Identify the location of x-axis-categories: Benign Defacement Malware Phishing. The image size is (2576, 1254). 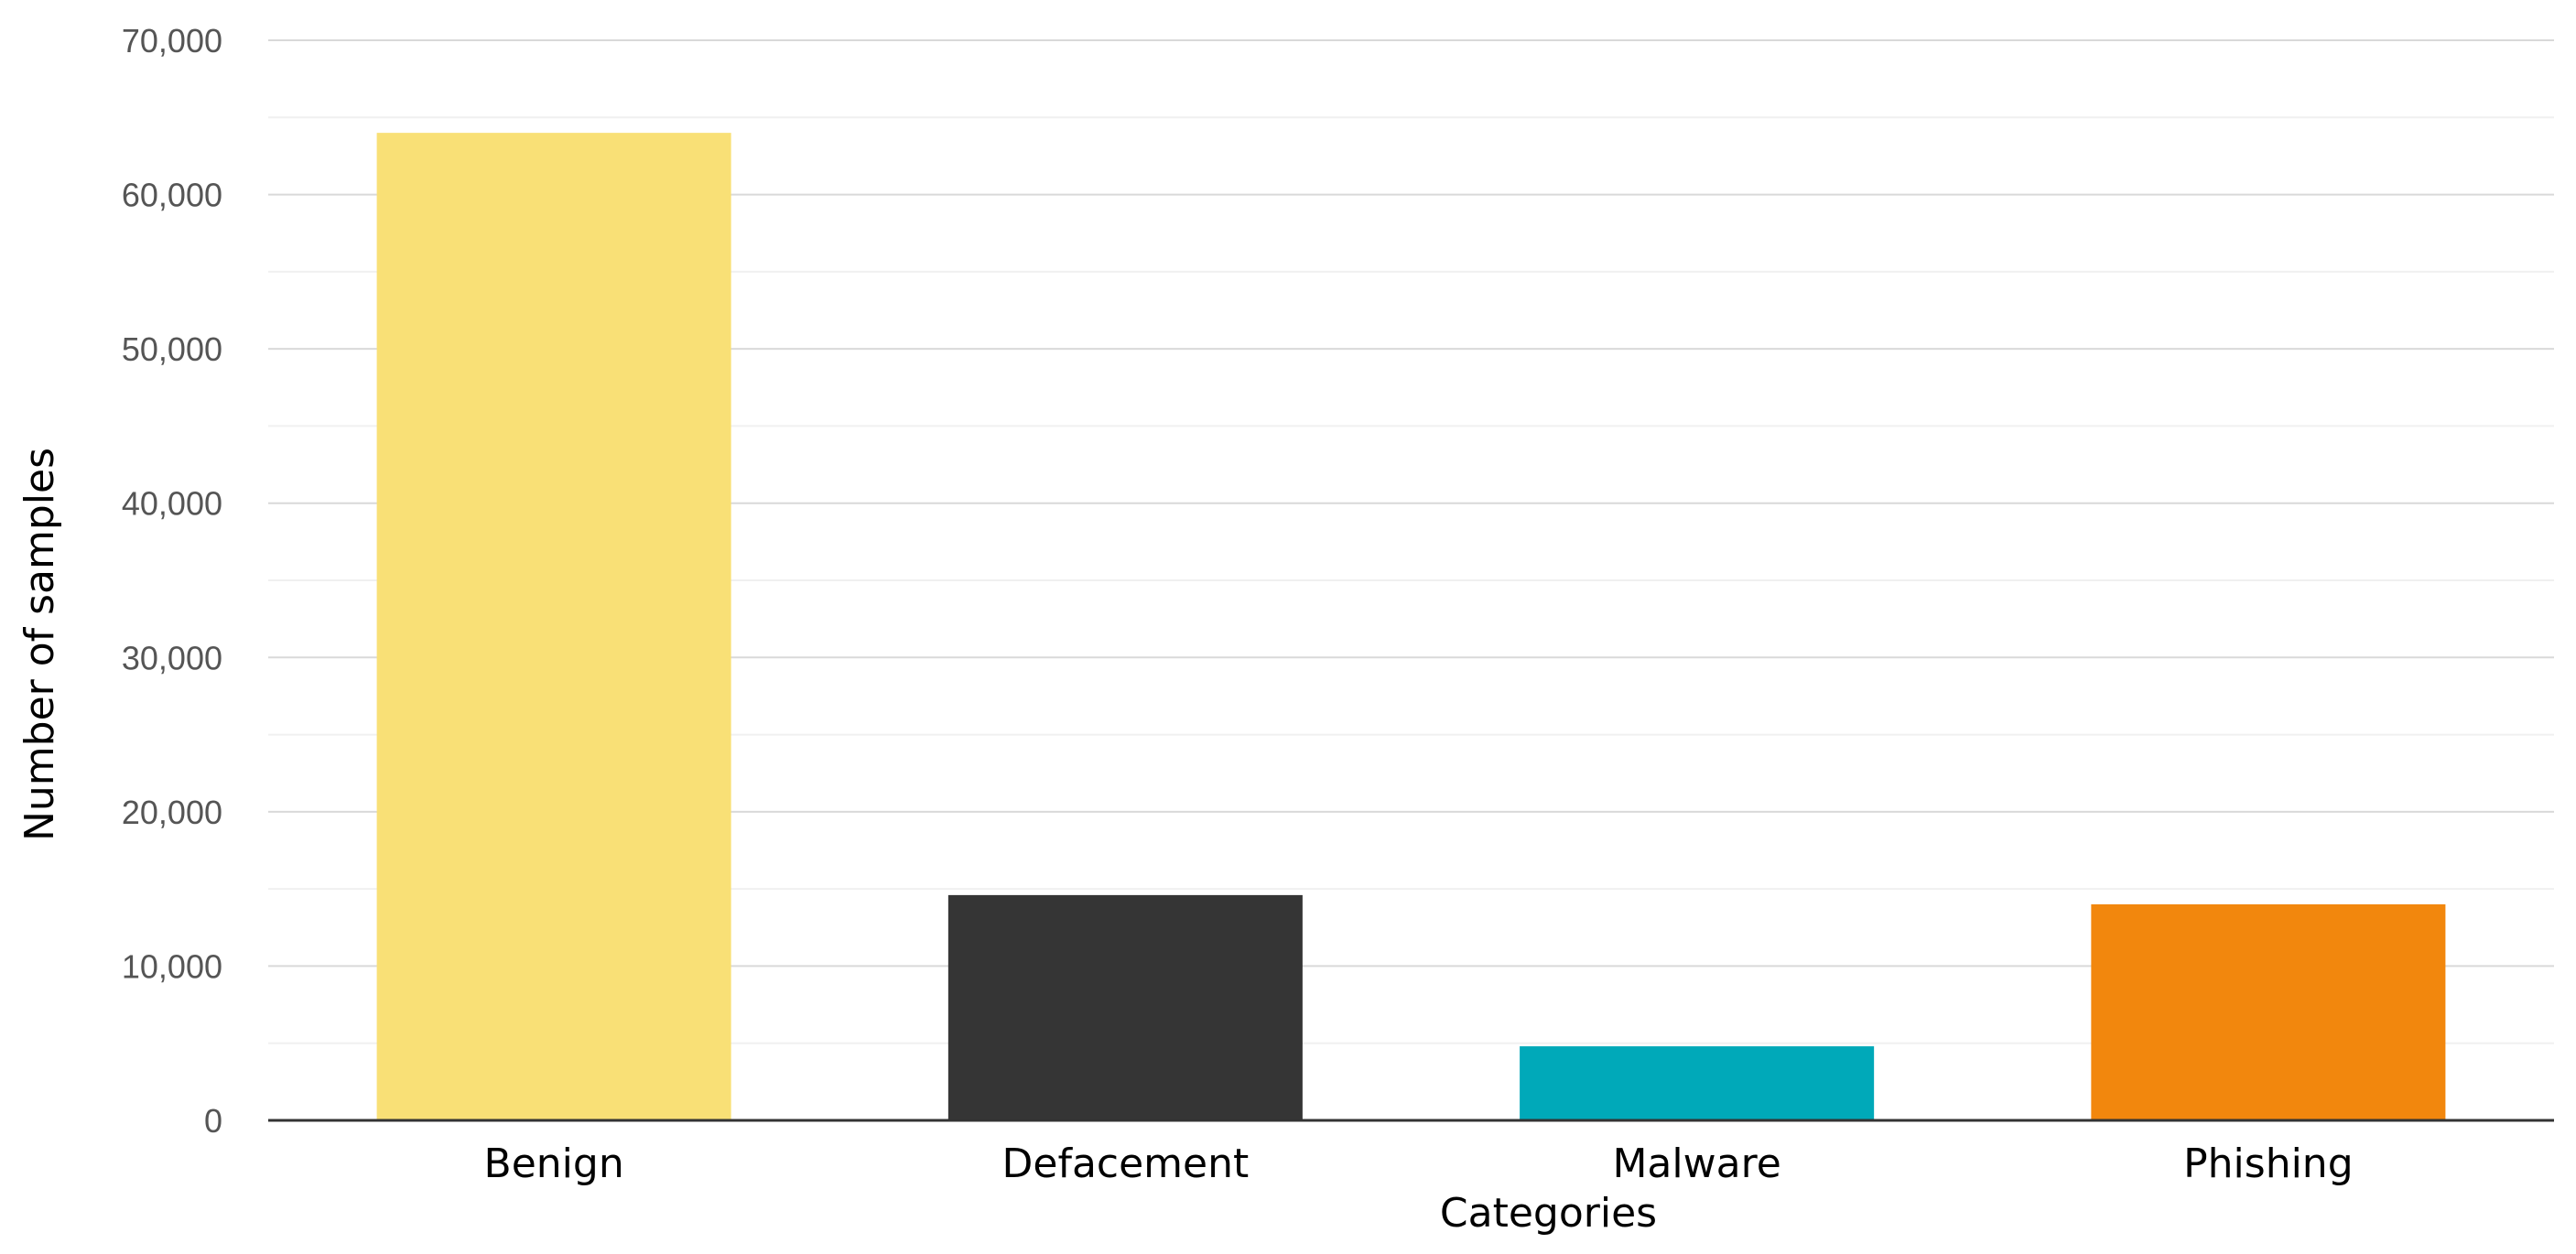
(1419, 1163).